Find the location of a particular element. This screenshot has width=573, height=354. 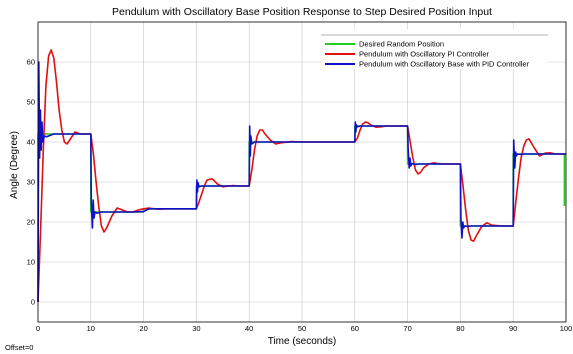

x-tick-label: 50 is located at coordinates (302, 328).